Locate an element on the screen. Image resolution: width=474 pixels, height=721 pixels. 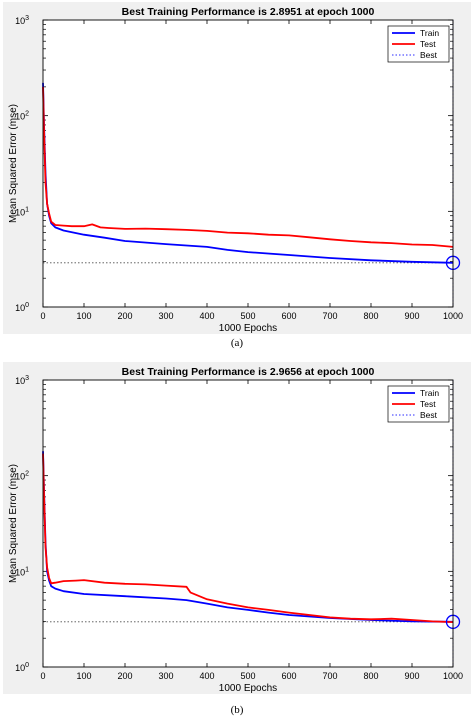
legend-box is located at coordinates (418, 404).